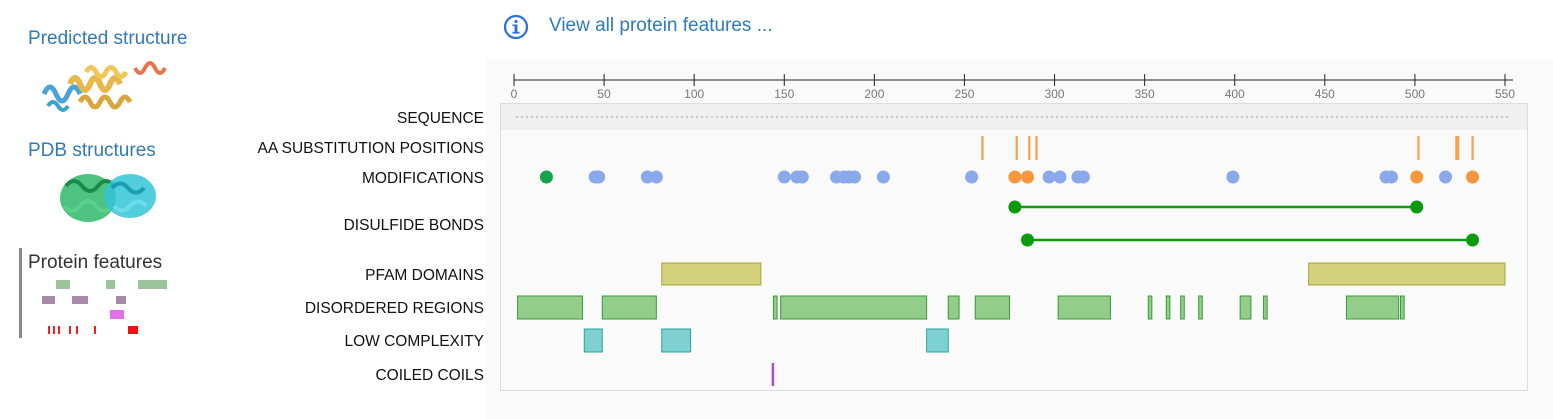  I want to click on axis-tick-label: 300, so click(1055, 94).